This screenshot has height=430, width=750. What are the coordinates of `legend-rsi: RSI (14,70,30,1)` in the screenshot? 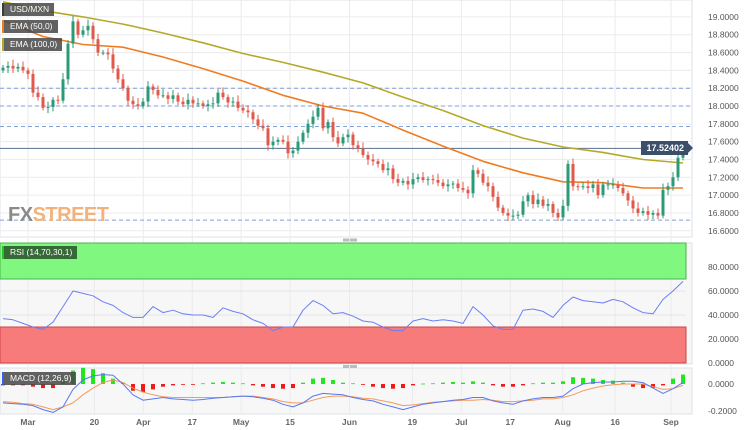 It's located at (40, 252).